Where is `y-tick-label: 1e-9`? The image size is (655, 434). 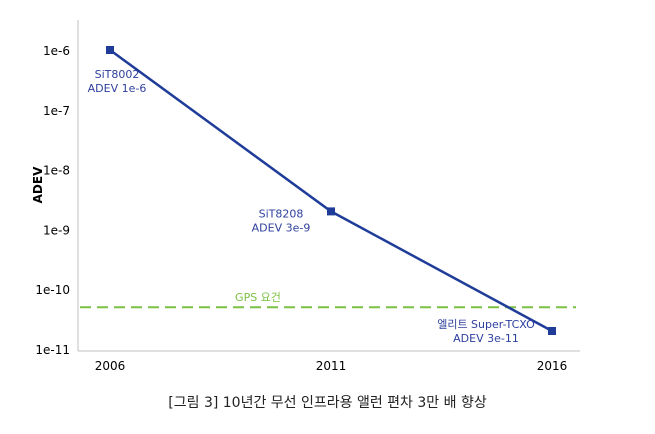 y-tick-label: 1e-9 is located at coordinates (56, 230).